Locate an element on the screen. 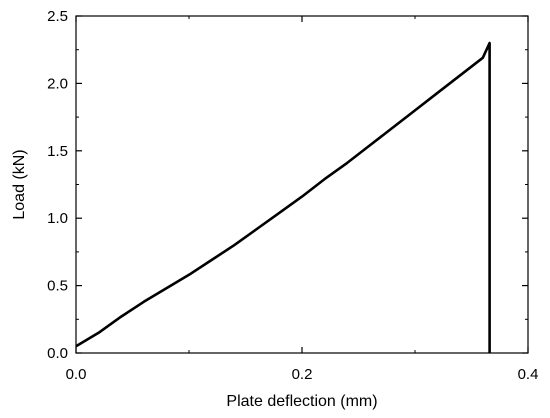  y-tick-label: 1.5 is located at coordinates (57, 151).